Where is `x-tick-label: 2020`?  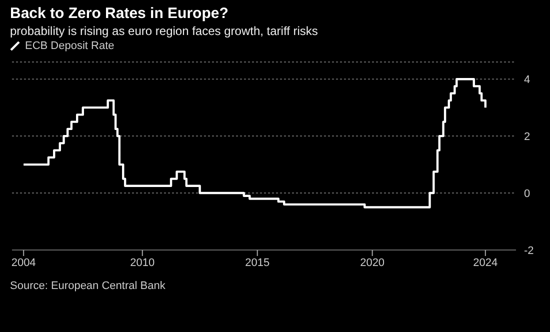
x-tick-label: 2020 is located at coordinates (372, 262).